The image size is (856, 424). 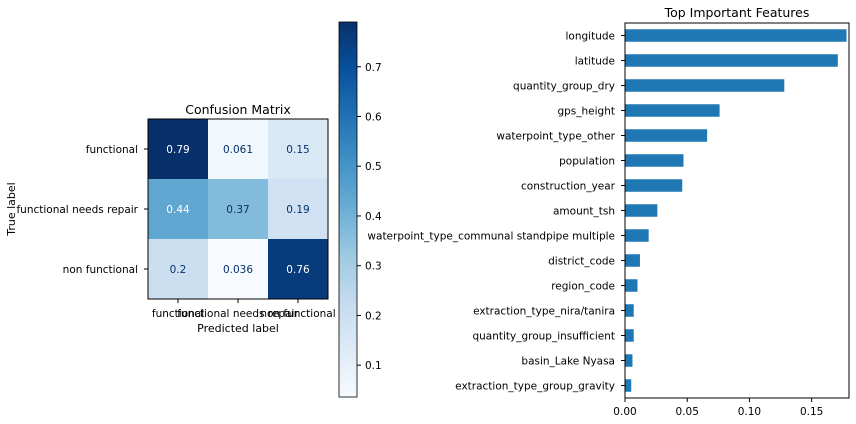 What do you see at coordinates (348, 209) in the screenshot?
I see `colorbar-gradient` at bounding box center [348, 209].